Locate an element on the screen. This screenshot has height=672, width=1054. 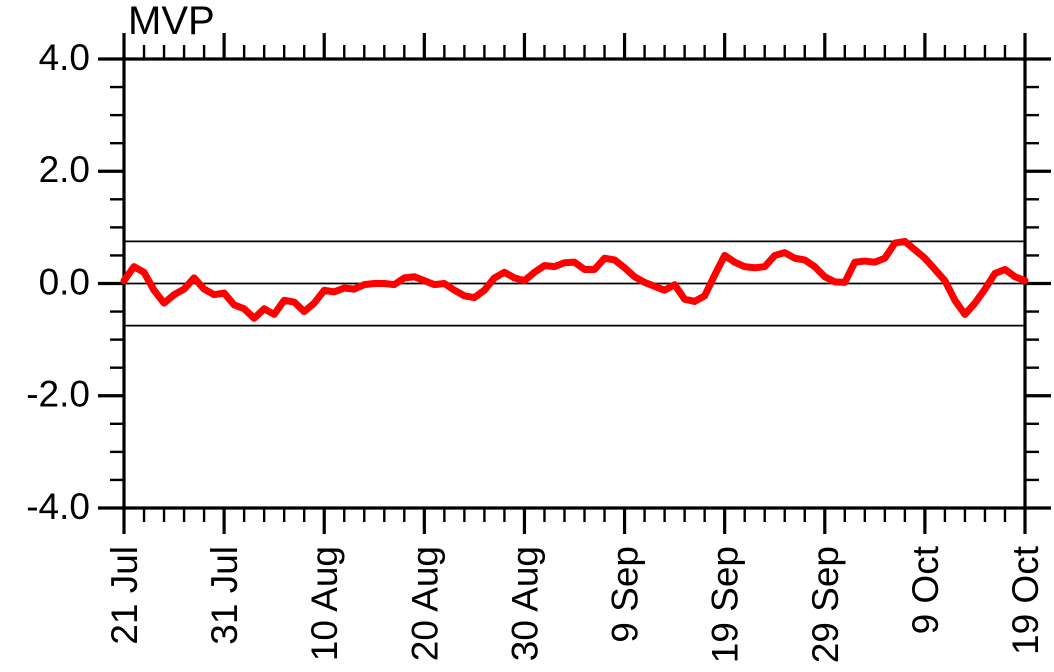
y-tick-label: -4.0 is located at coordinates (58, 506).